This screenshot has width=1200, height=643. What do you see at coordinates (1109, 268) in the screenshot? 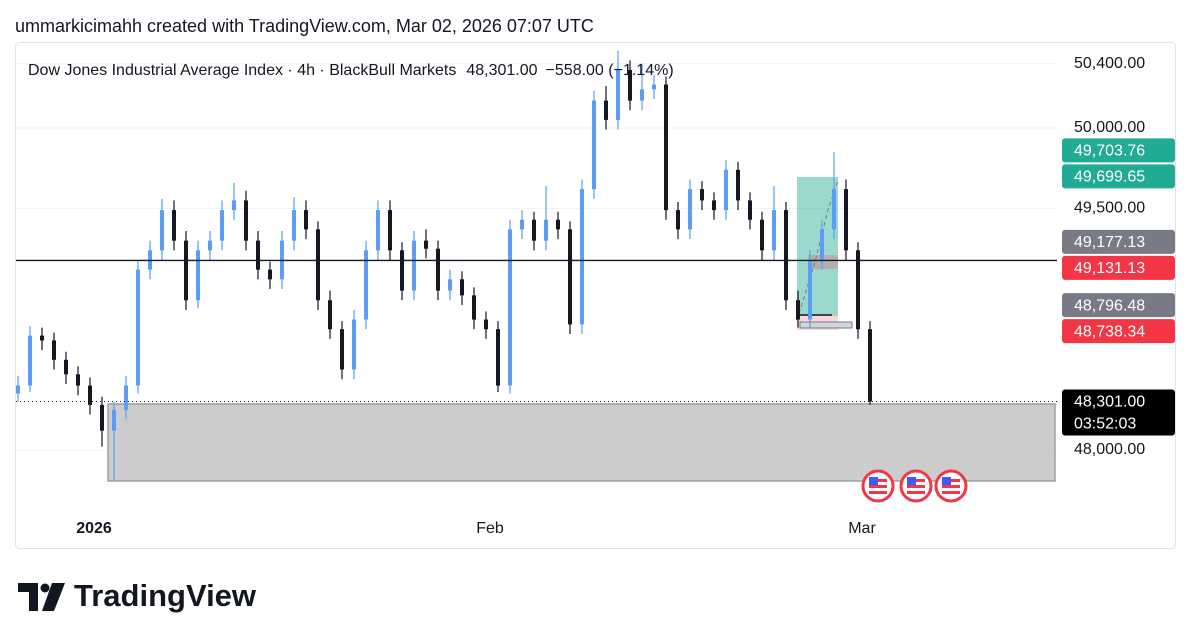
I see `price-badge-label: 49,131.13` at bounding box center [1109, 268].